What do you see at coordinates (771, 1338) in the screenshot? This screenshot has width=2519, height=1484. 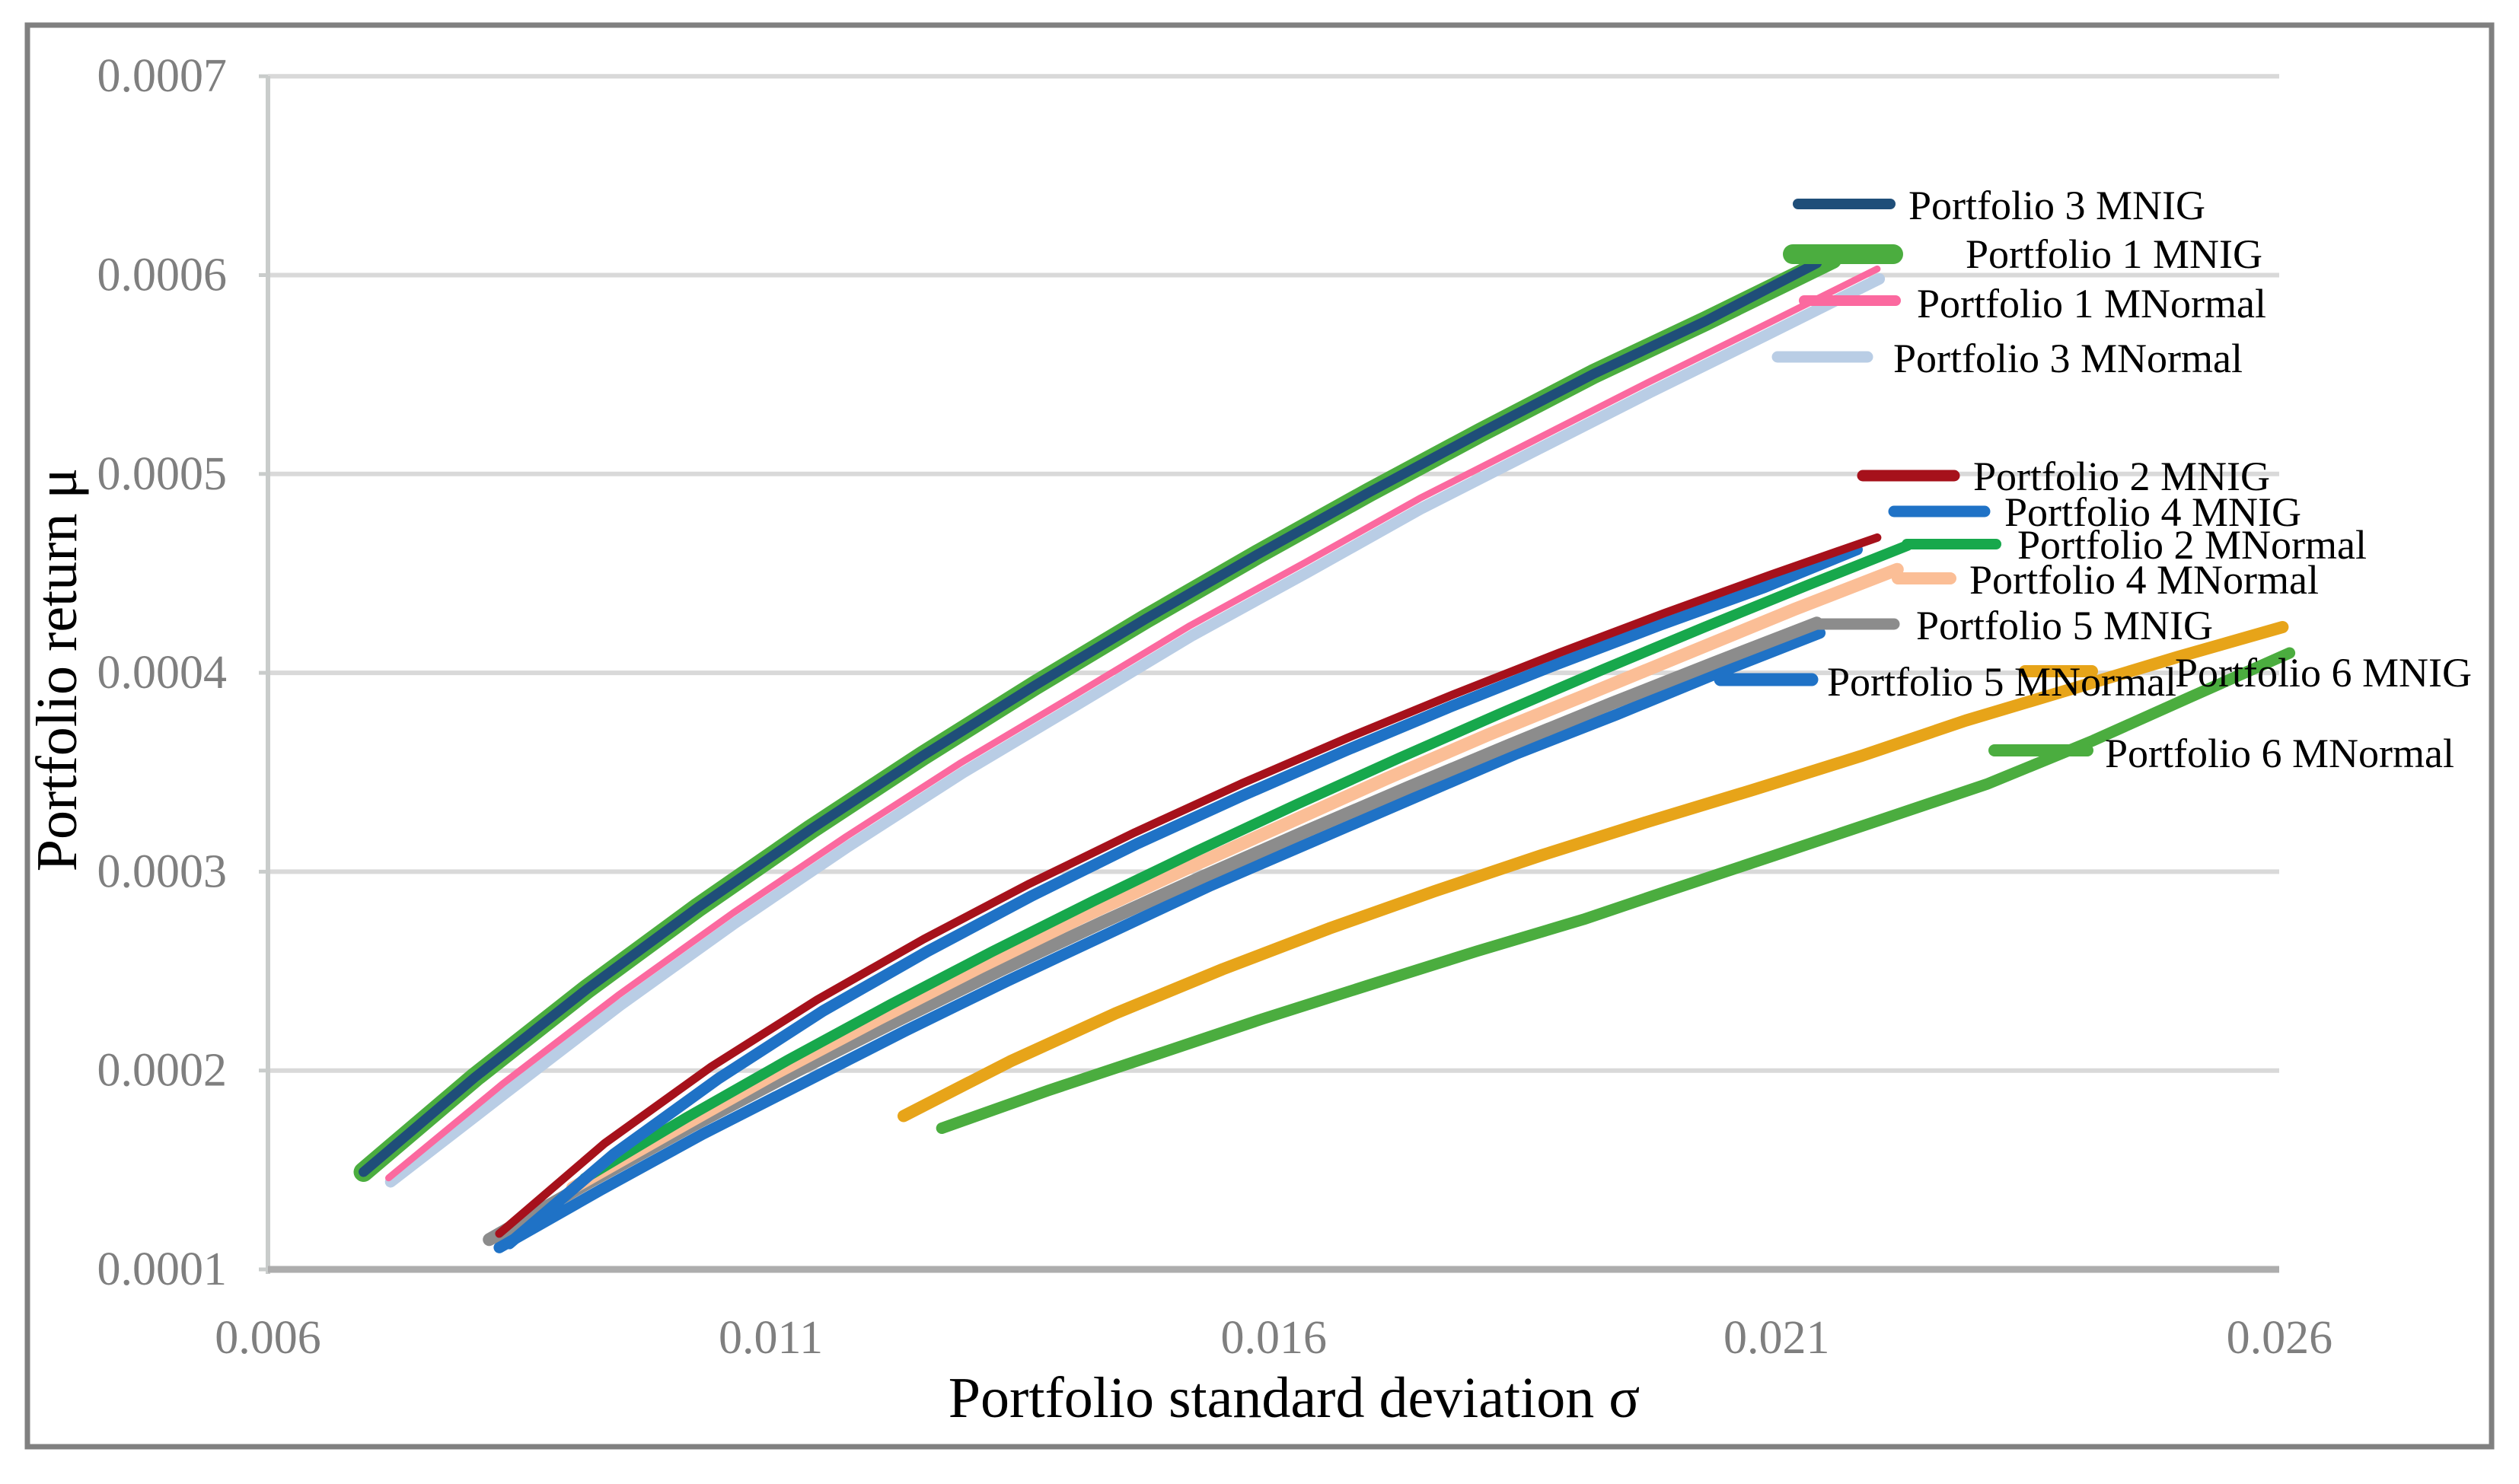 I see `x-tick-label-0.011: 0.011` at bounding box center [771, 1338].